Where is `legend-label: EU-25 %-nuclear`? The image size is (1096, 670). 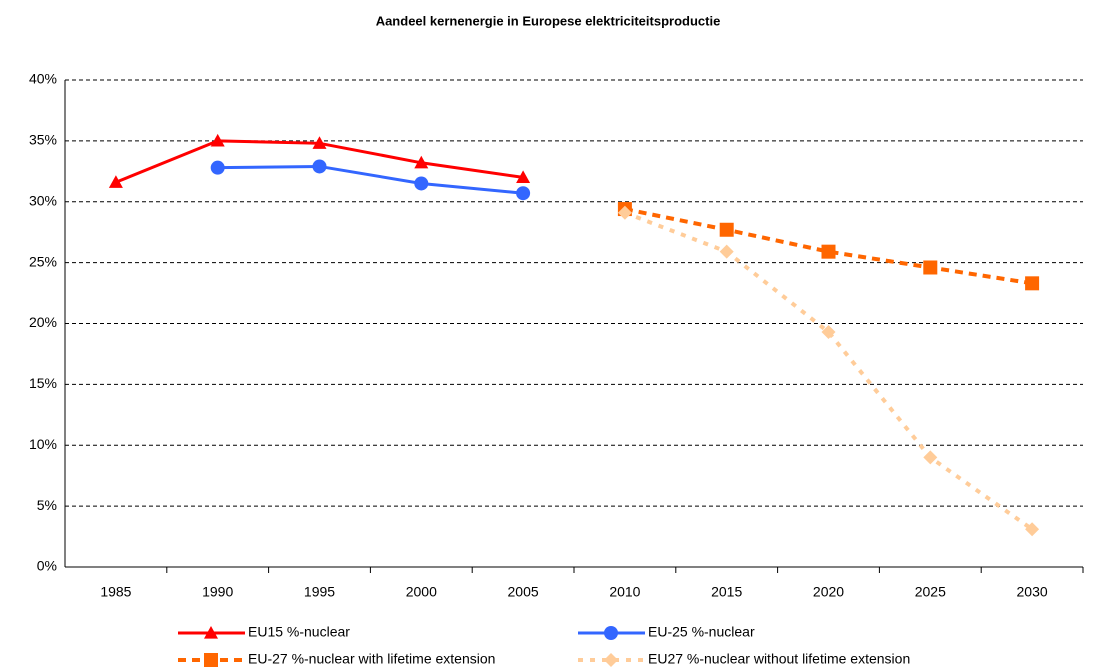 legend-label: EU-25 %-nuclear is located at coordinates (701, 632).